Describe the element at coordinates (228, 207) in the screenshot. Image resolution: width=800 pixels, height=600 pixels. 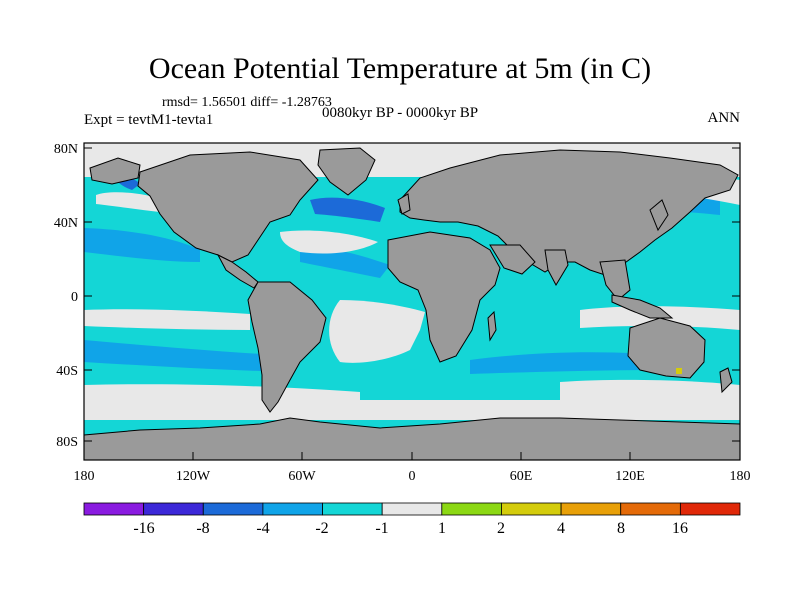
I see `north-america` at that location.